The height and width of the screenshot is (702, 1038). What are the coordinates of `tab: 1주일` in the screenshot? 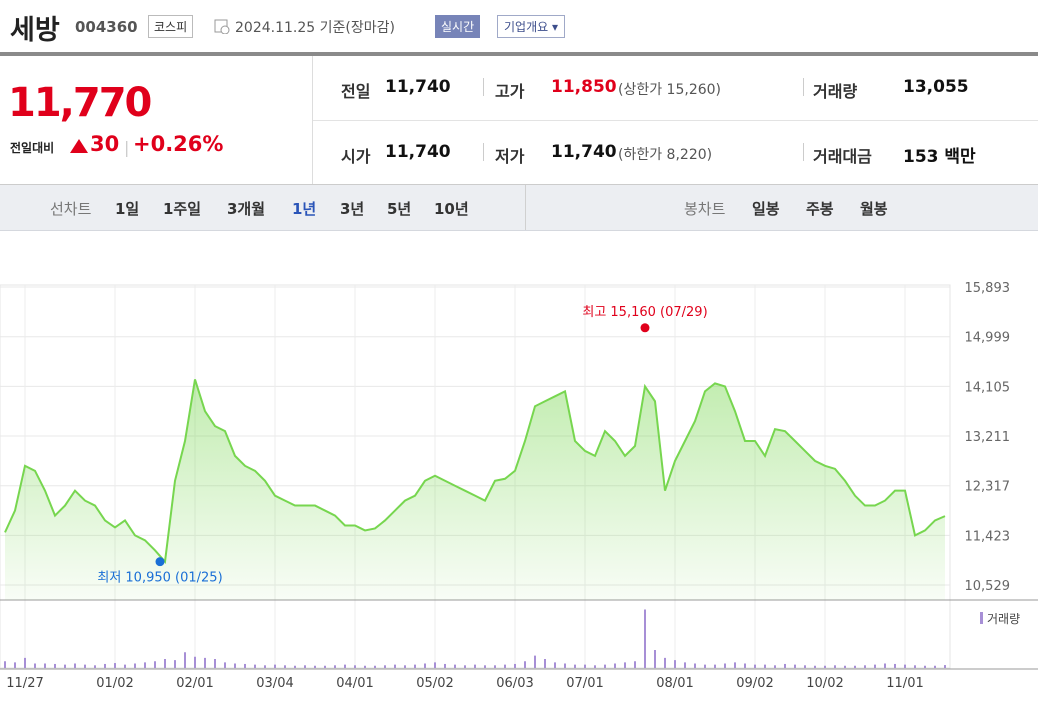 It's located at (182, 209).